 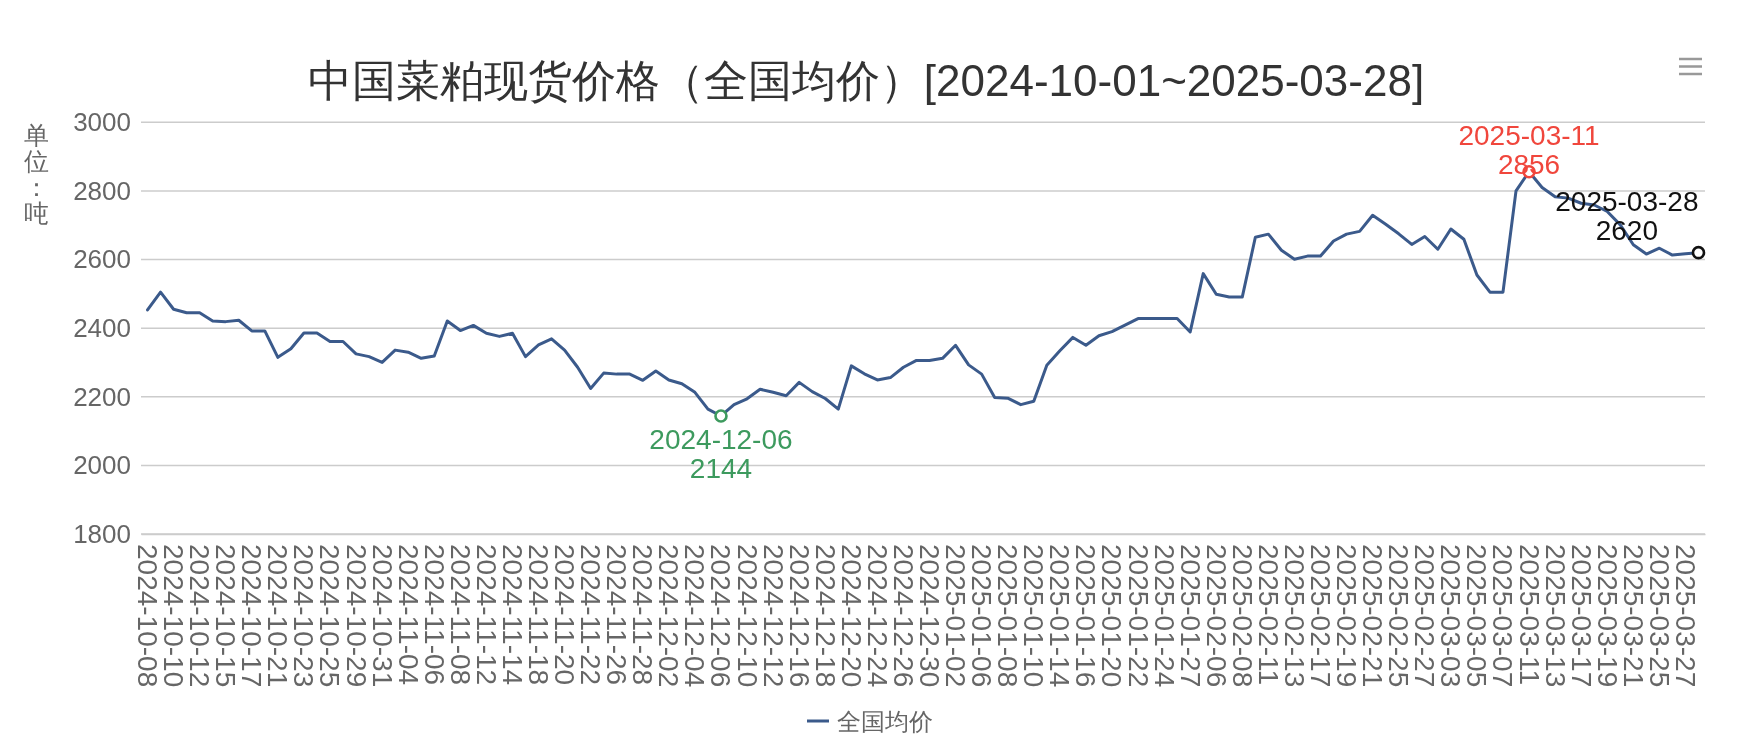 I want to click on y-tick-label: 2600, so click(x=102, y=259).